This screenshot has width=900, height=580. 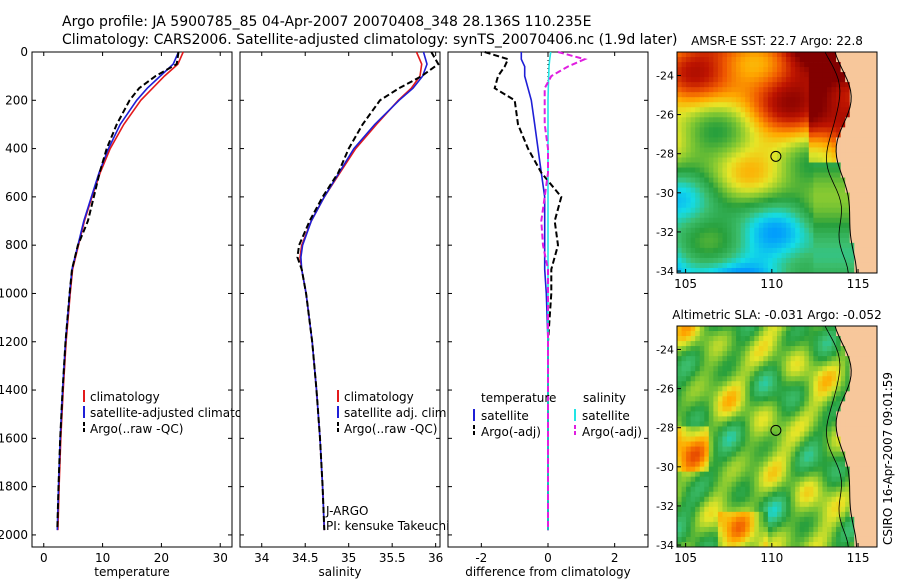 I want to click on sla-map-title: Altimetric SLA: -0.031 Argo: -0.052, so click(x=776, y=315).